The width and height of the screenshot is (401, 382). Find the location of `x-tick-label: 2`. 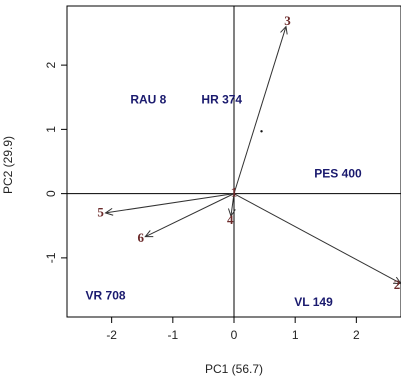

x-tick-label: 2 is located at coordinates (356, 335).